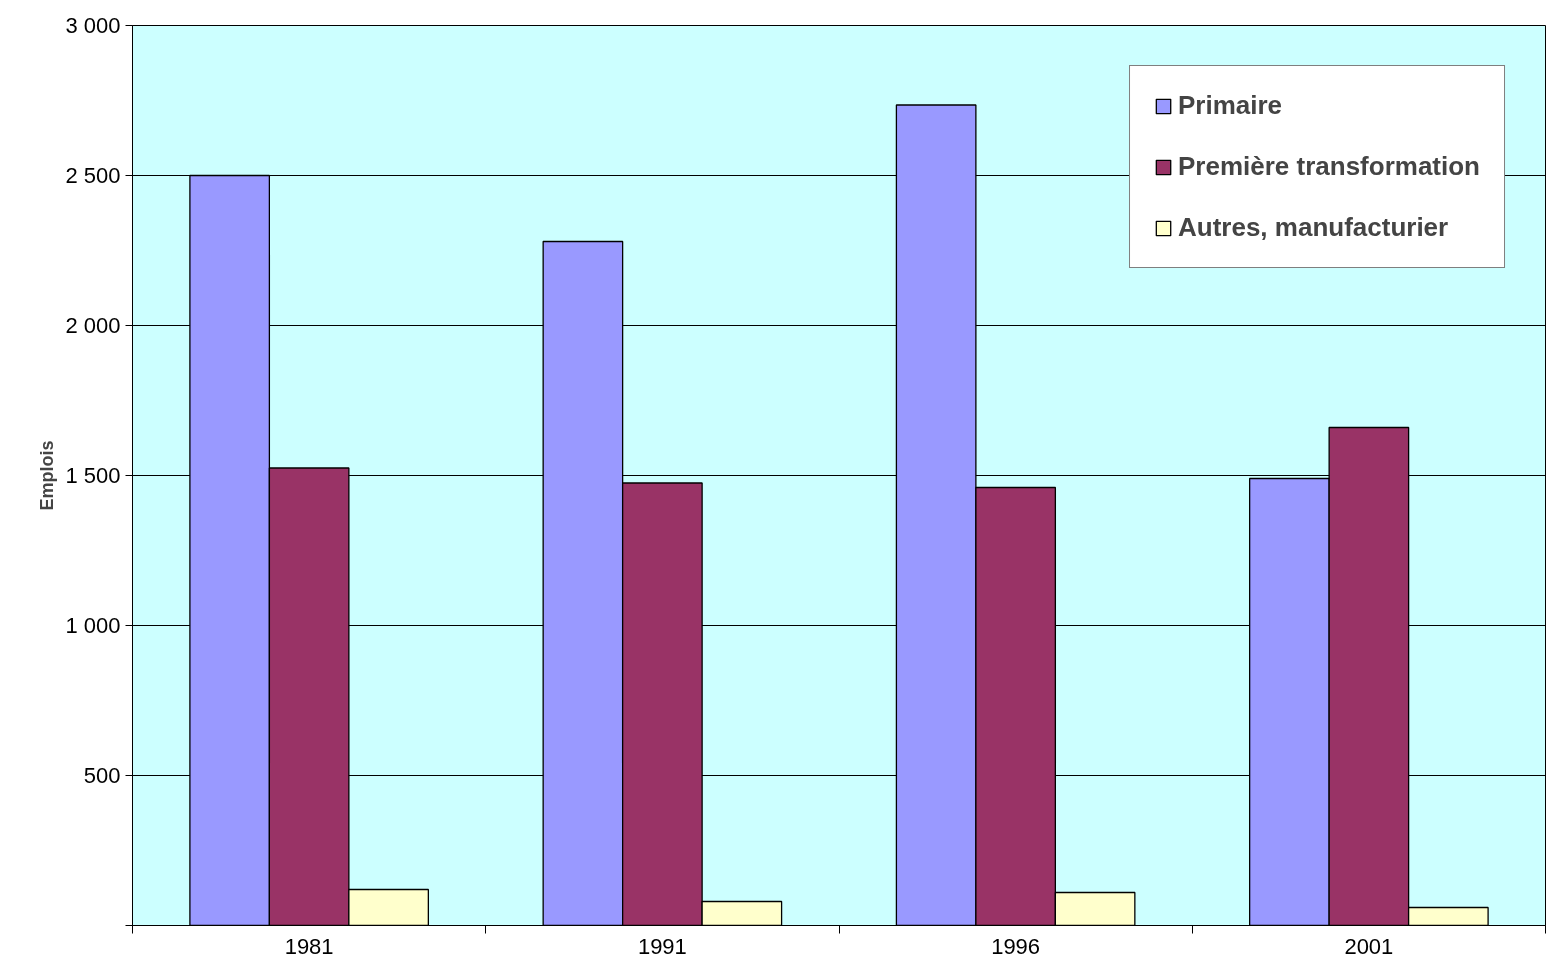 This screenshot has height=976, width=1547. What do you see at coordinates (93, 25) in the screenshot?
I see `y-tick-label: 3 000` at bounding box center [93, 25].